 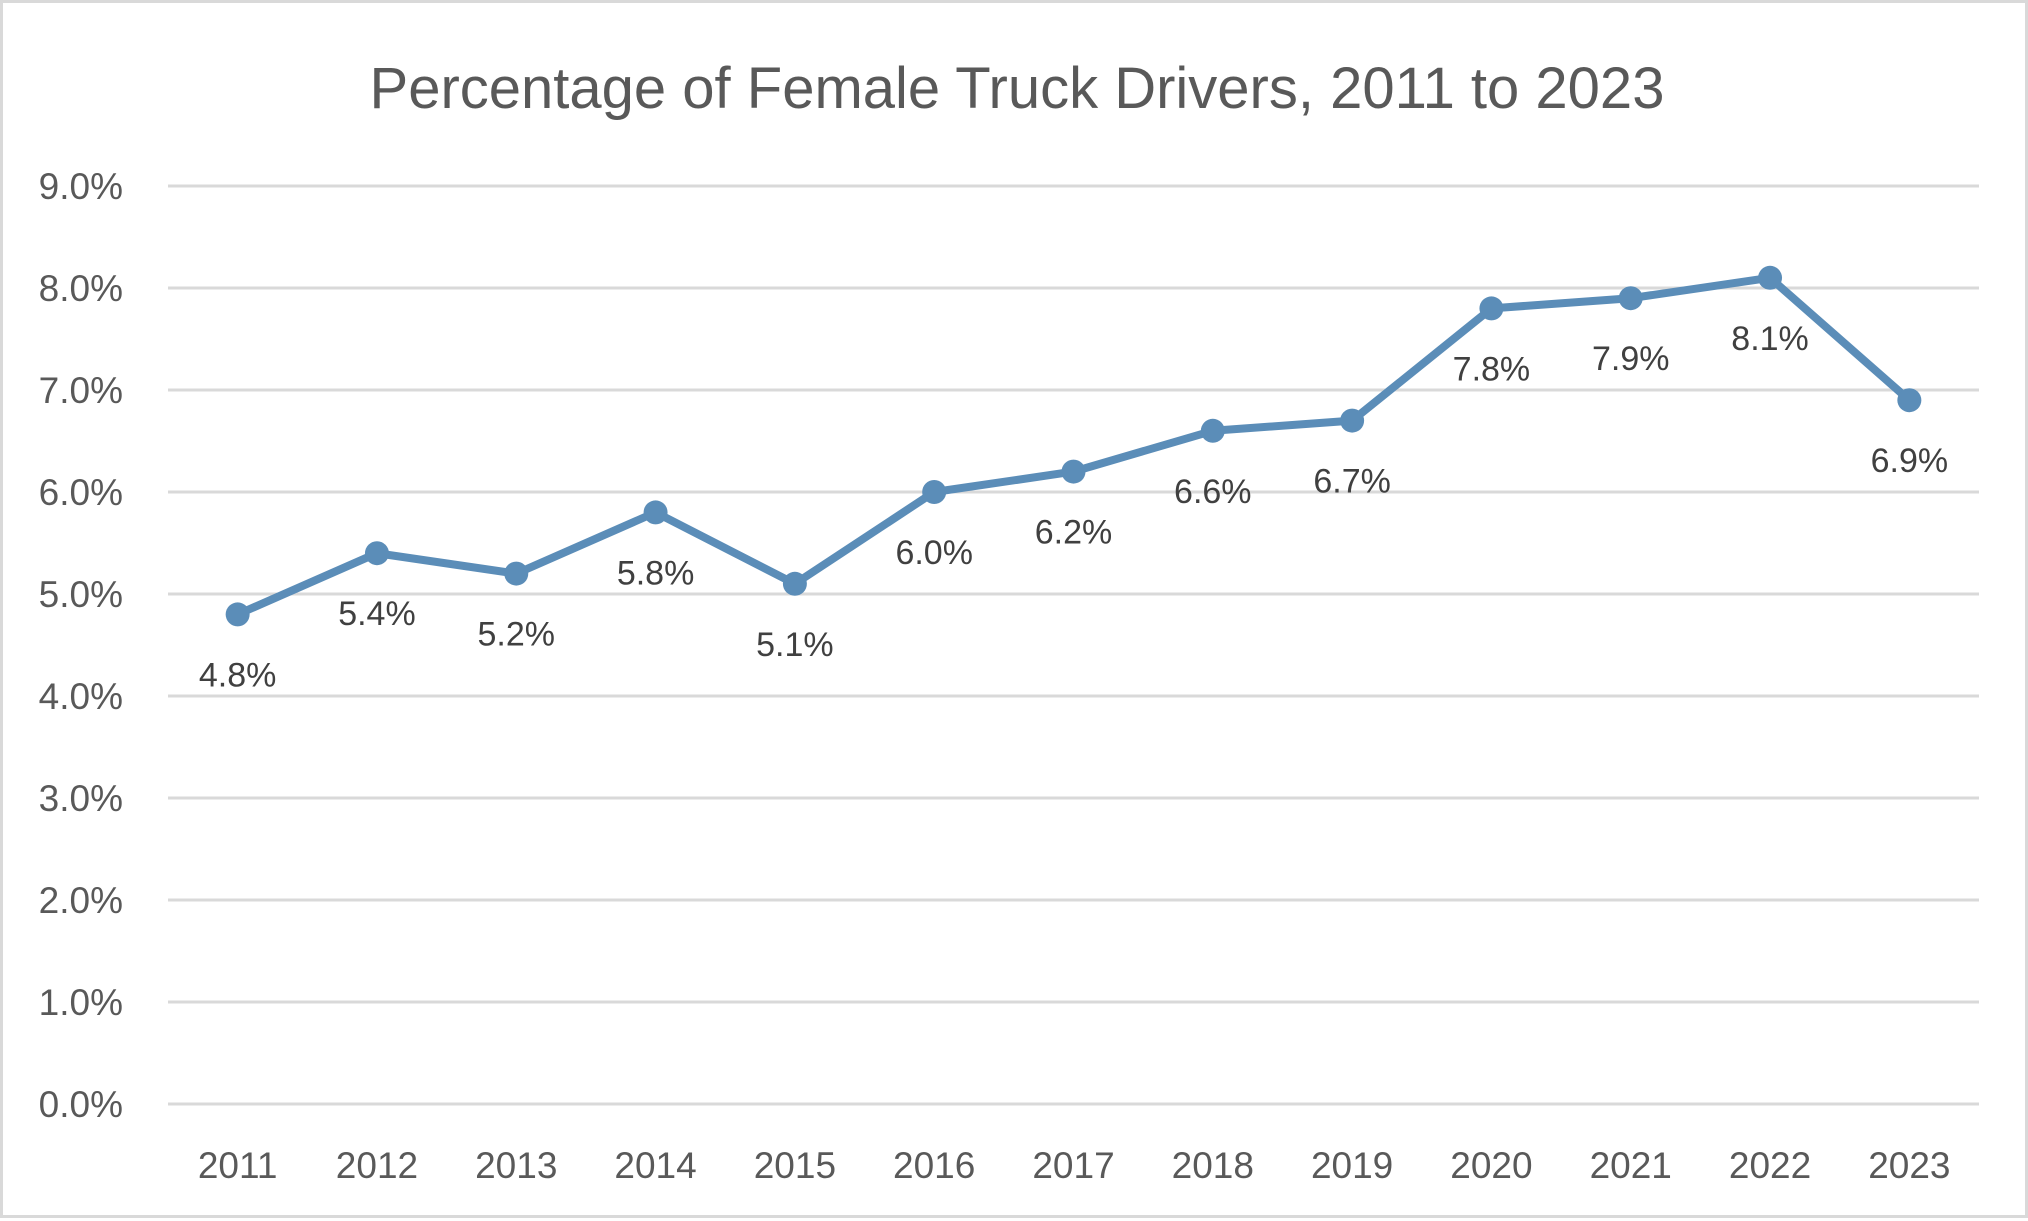 I want to click on data-label: 6.0%, so click(x=934, y=553).